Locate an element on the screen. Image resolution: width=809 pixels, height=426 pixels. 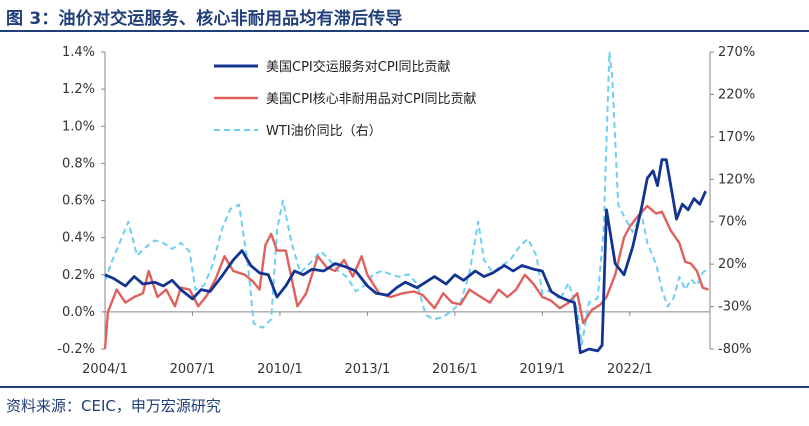
footer-rule is located at coordinates (404, 387).